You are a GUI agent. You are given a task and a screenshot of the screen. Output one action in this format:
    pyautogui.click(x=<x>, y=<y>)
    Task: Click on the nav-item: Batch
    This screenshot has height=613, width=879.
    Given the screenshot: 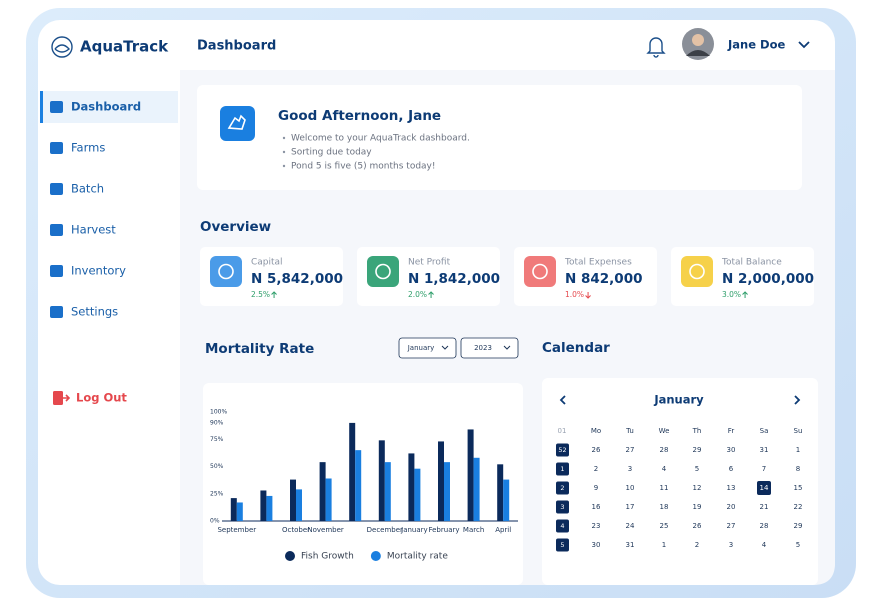 What is the action you would take?
    pyautogui.click(x=77, y=189)
    